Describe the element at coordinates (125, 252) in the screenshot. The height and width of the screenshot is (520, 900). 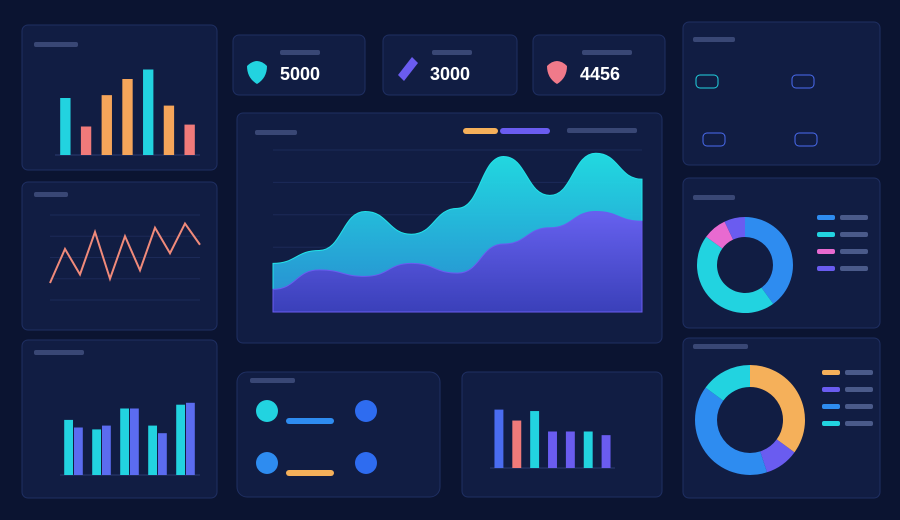
I see `line` at that location.